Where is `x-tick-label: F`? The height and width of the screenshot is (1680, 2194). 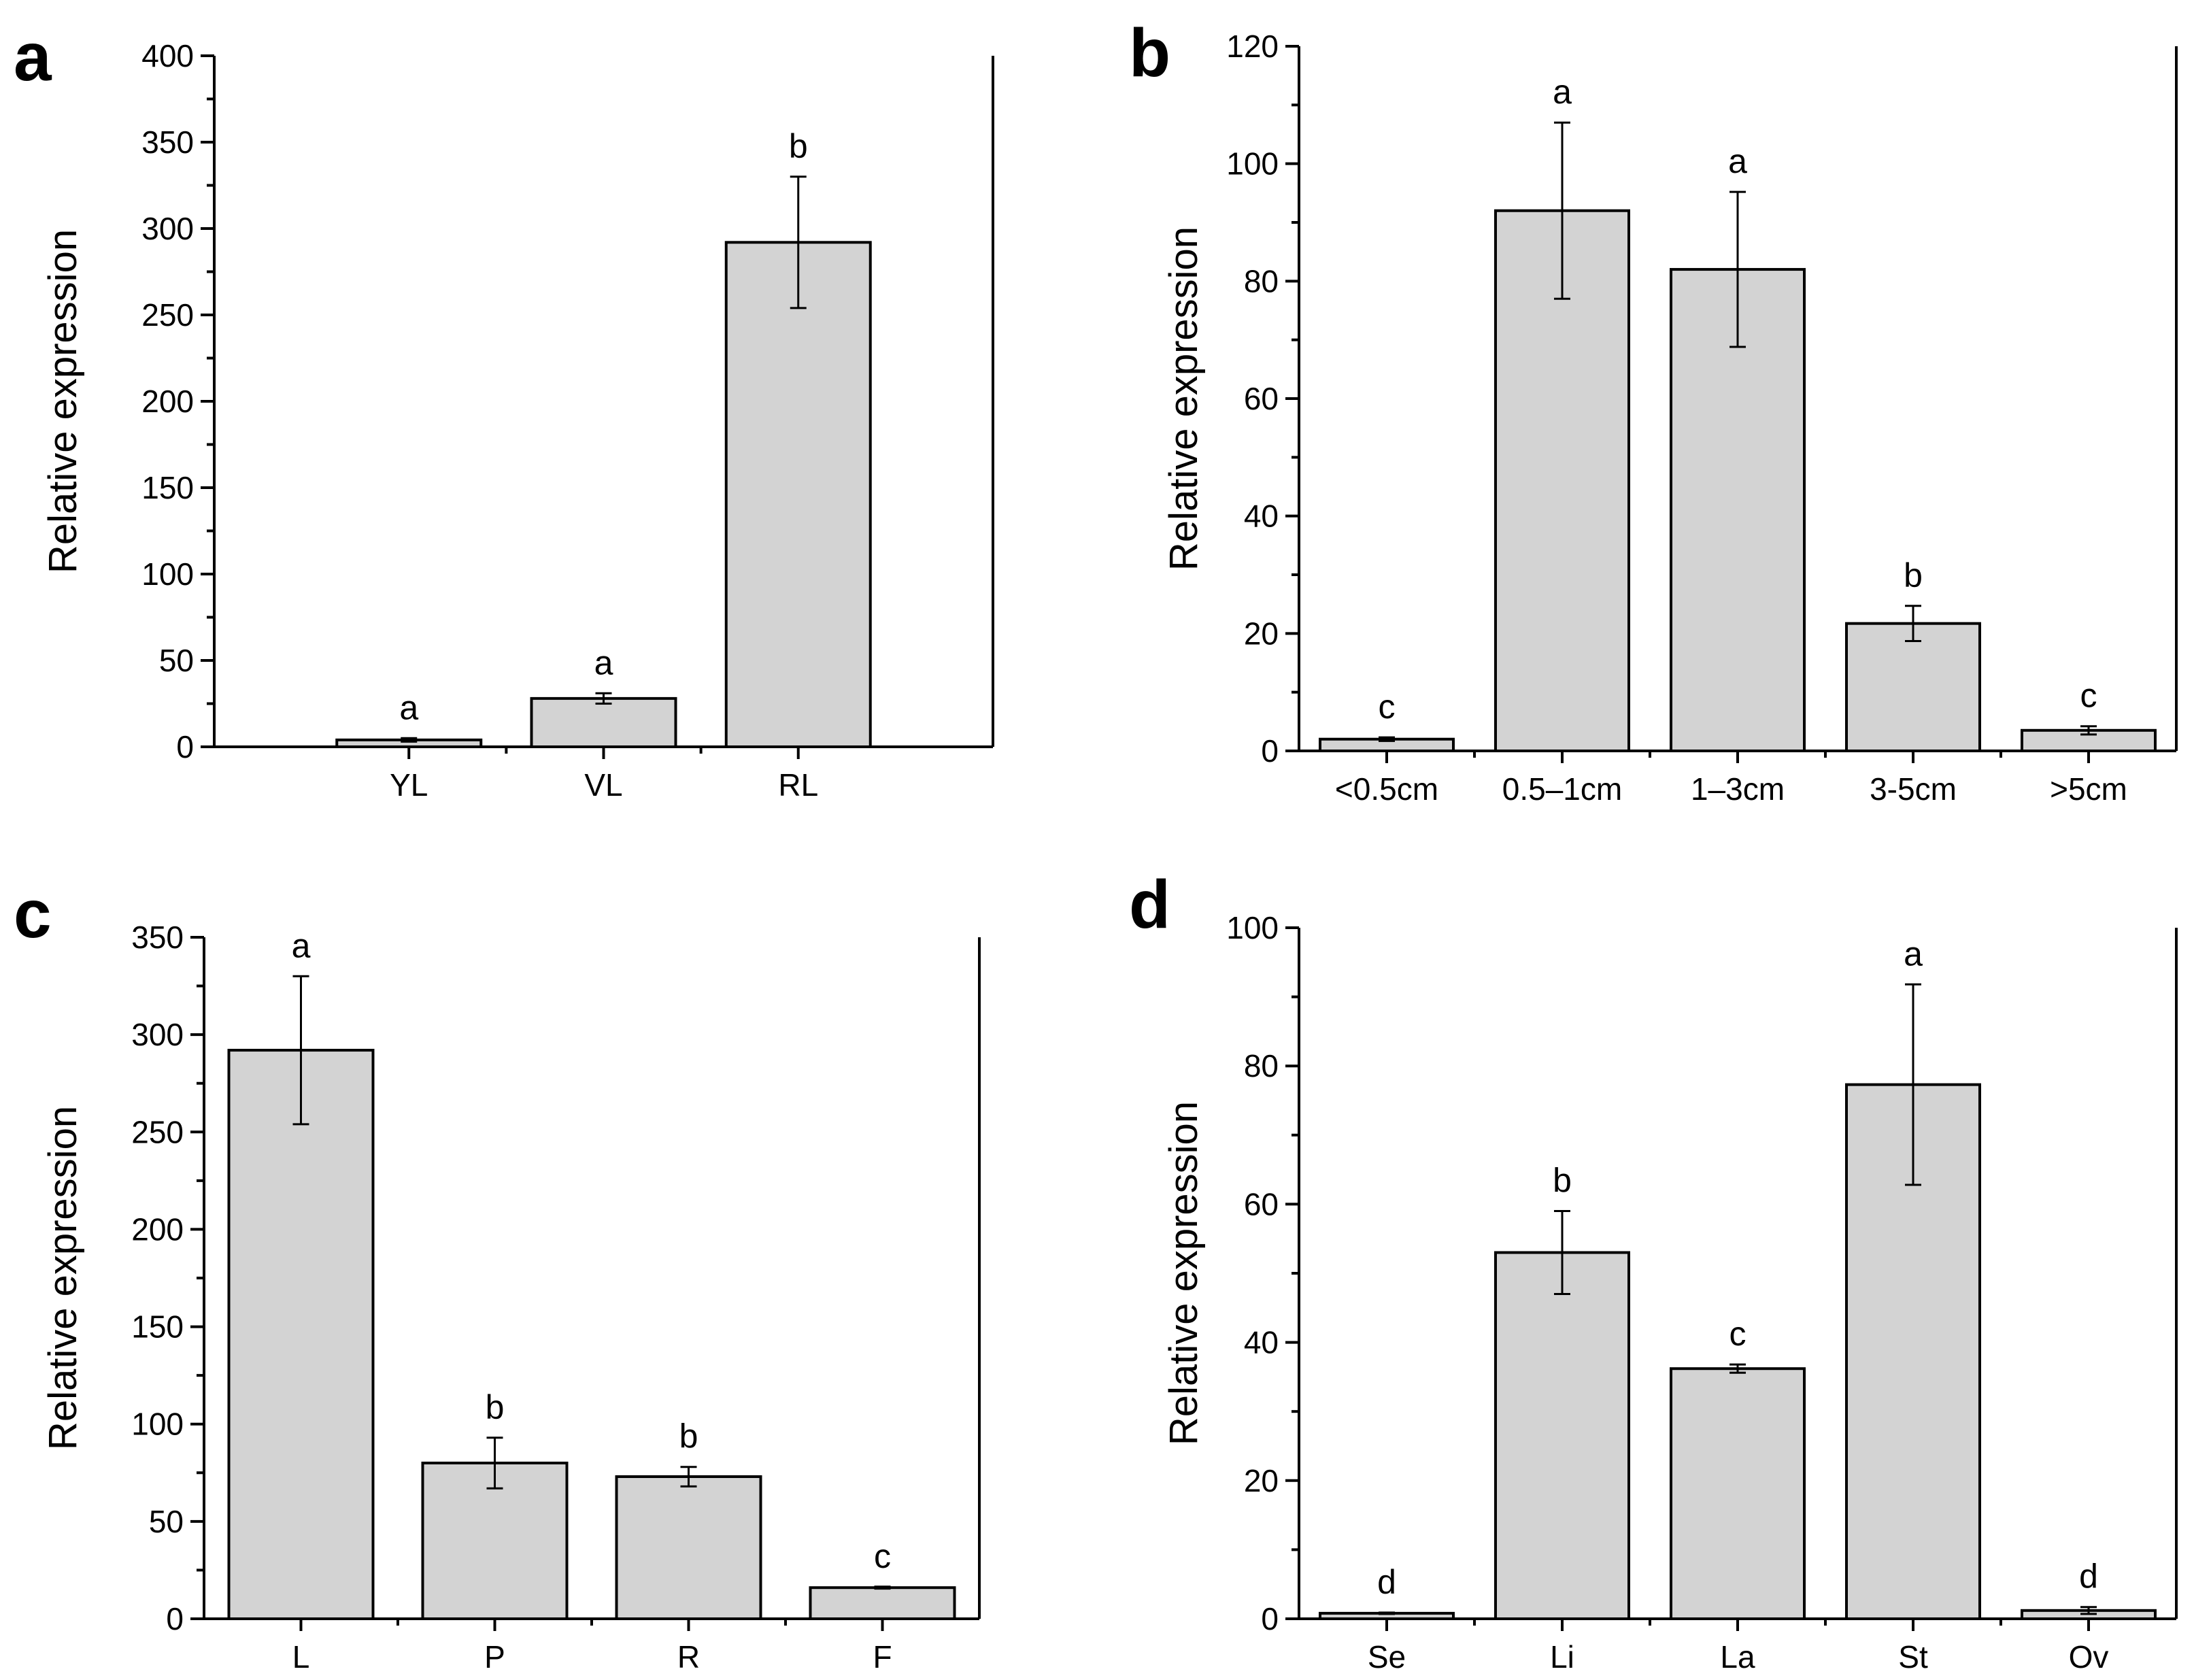
x-tick-label: F is located at coordinates (882, 1657).